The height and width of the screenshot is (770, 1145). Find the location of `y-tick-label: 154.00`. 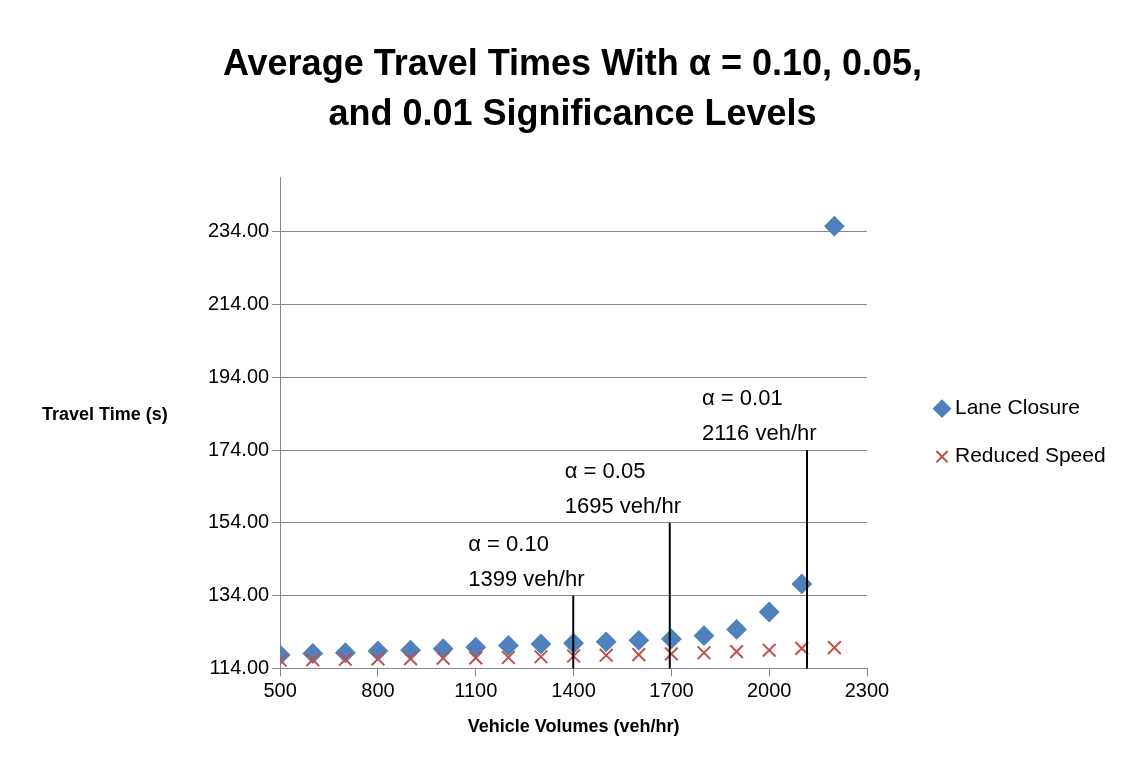

y-tick-label: 154.00 is located at coordinates (239, 521).